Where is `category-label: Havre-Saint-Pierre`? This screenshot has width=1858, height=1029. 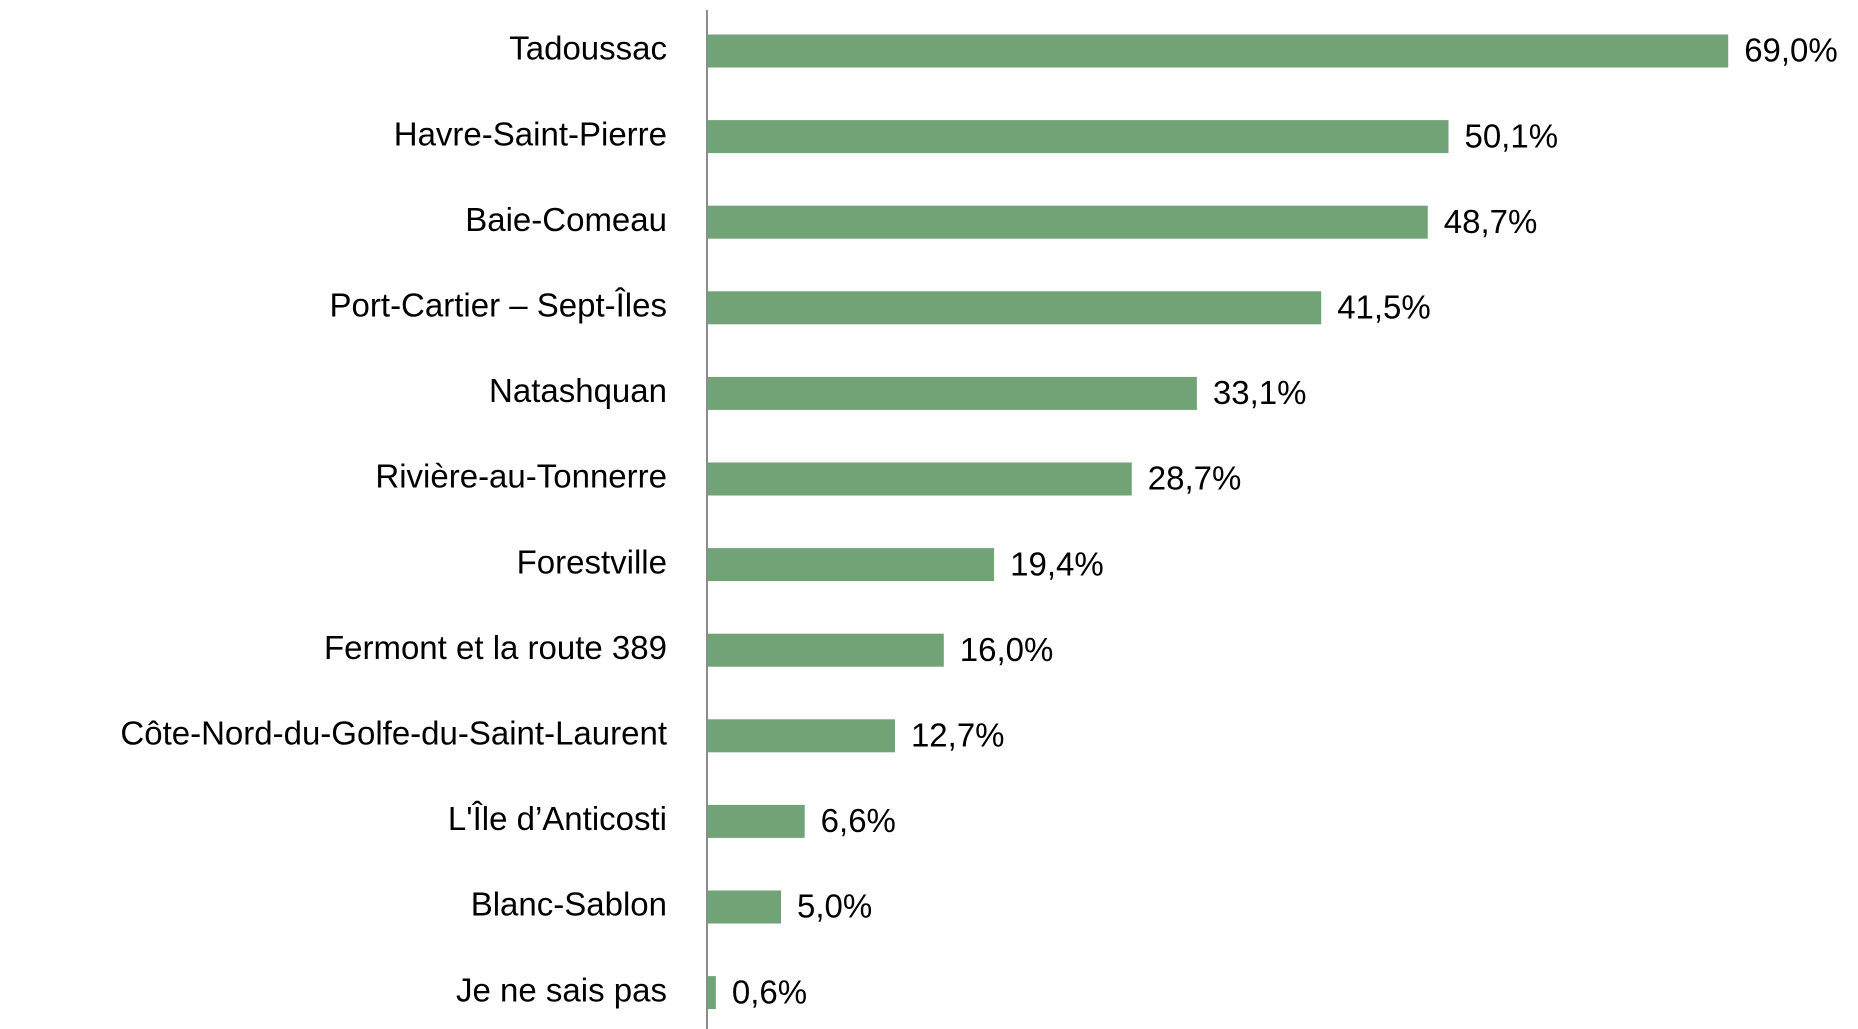
category-label: Havre-Saint-Pierre is located at coordinates (530, 133).